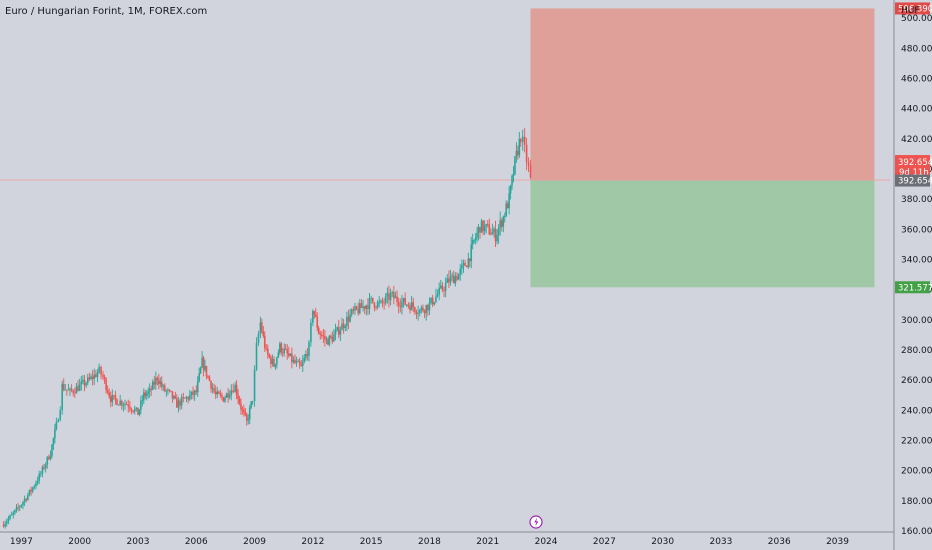 Image resolution: width=932 pixels, height=550 pixels. Describe the element at coordinates (916, 441) in the screenshot. I see `price-tick-label: 220.000` at that location.